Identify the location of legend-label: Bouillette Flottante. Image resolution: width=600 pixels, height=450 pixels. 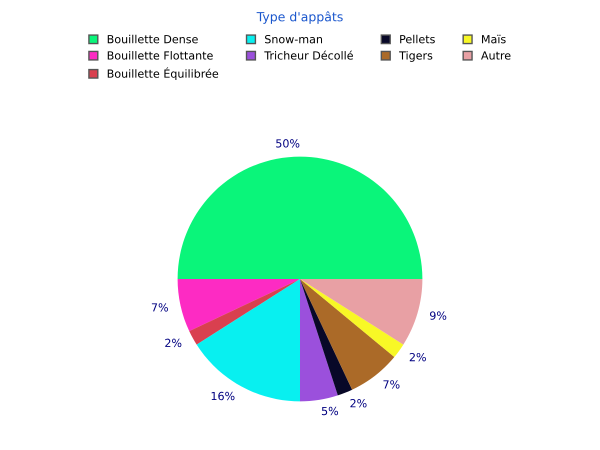
(160, 55).